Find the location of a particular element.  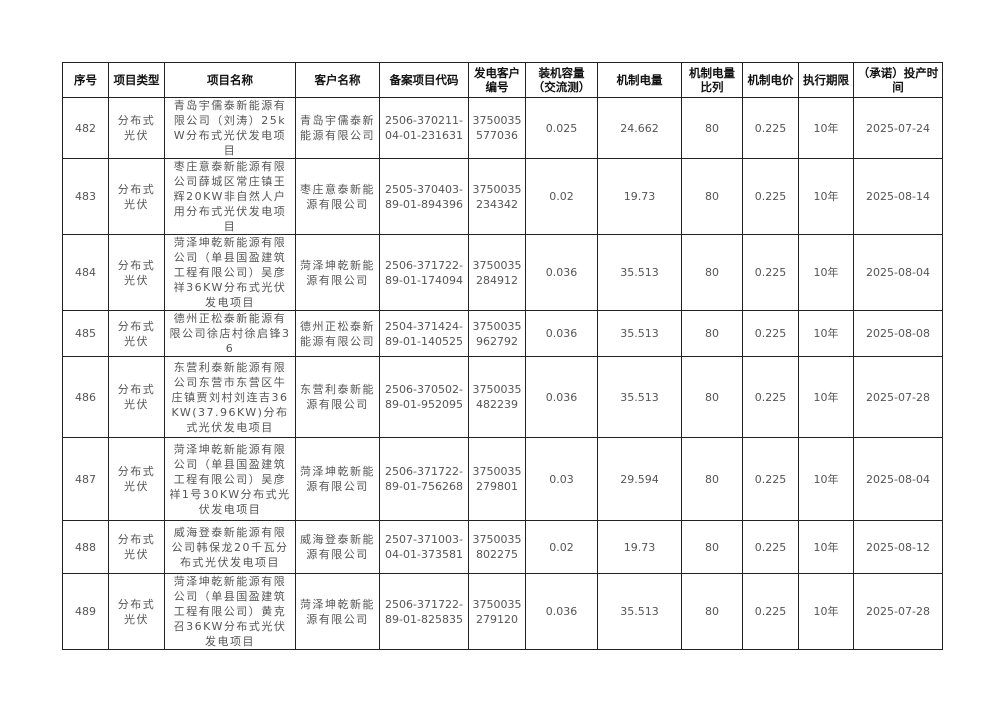

header-row-number: 序号 is located at coordinates (85, 80).